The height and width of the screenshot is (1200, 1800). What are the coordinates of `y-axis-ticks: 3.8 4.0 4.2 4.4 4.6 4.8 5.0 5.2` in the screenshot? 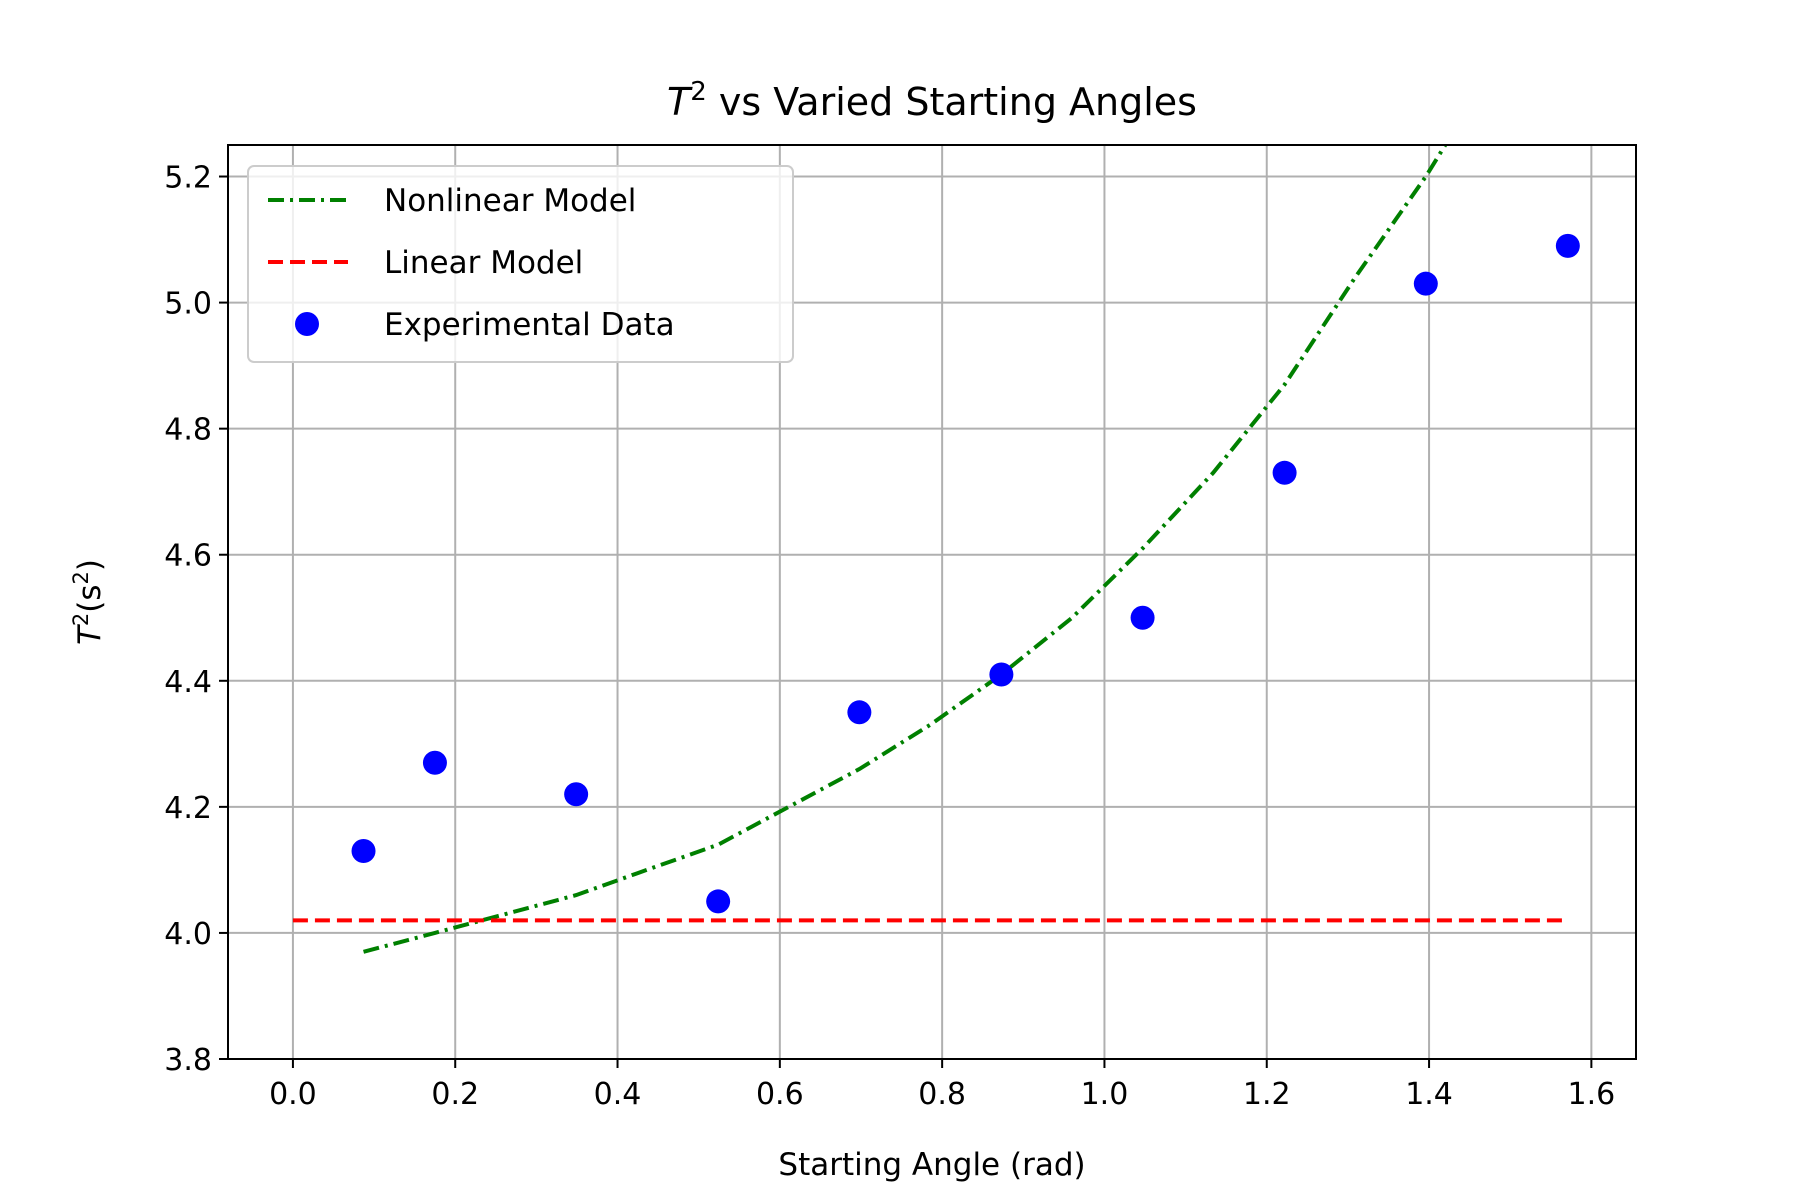 It's located at (196, 619).